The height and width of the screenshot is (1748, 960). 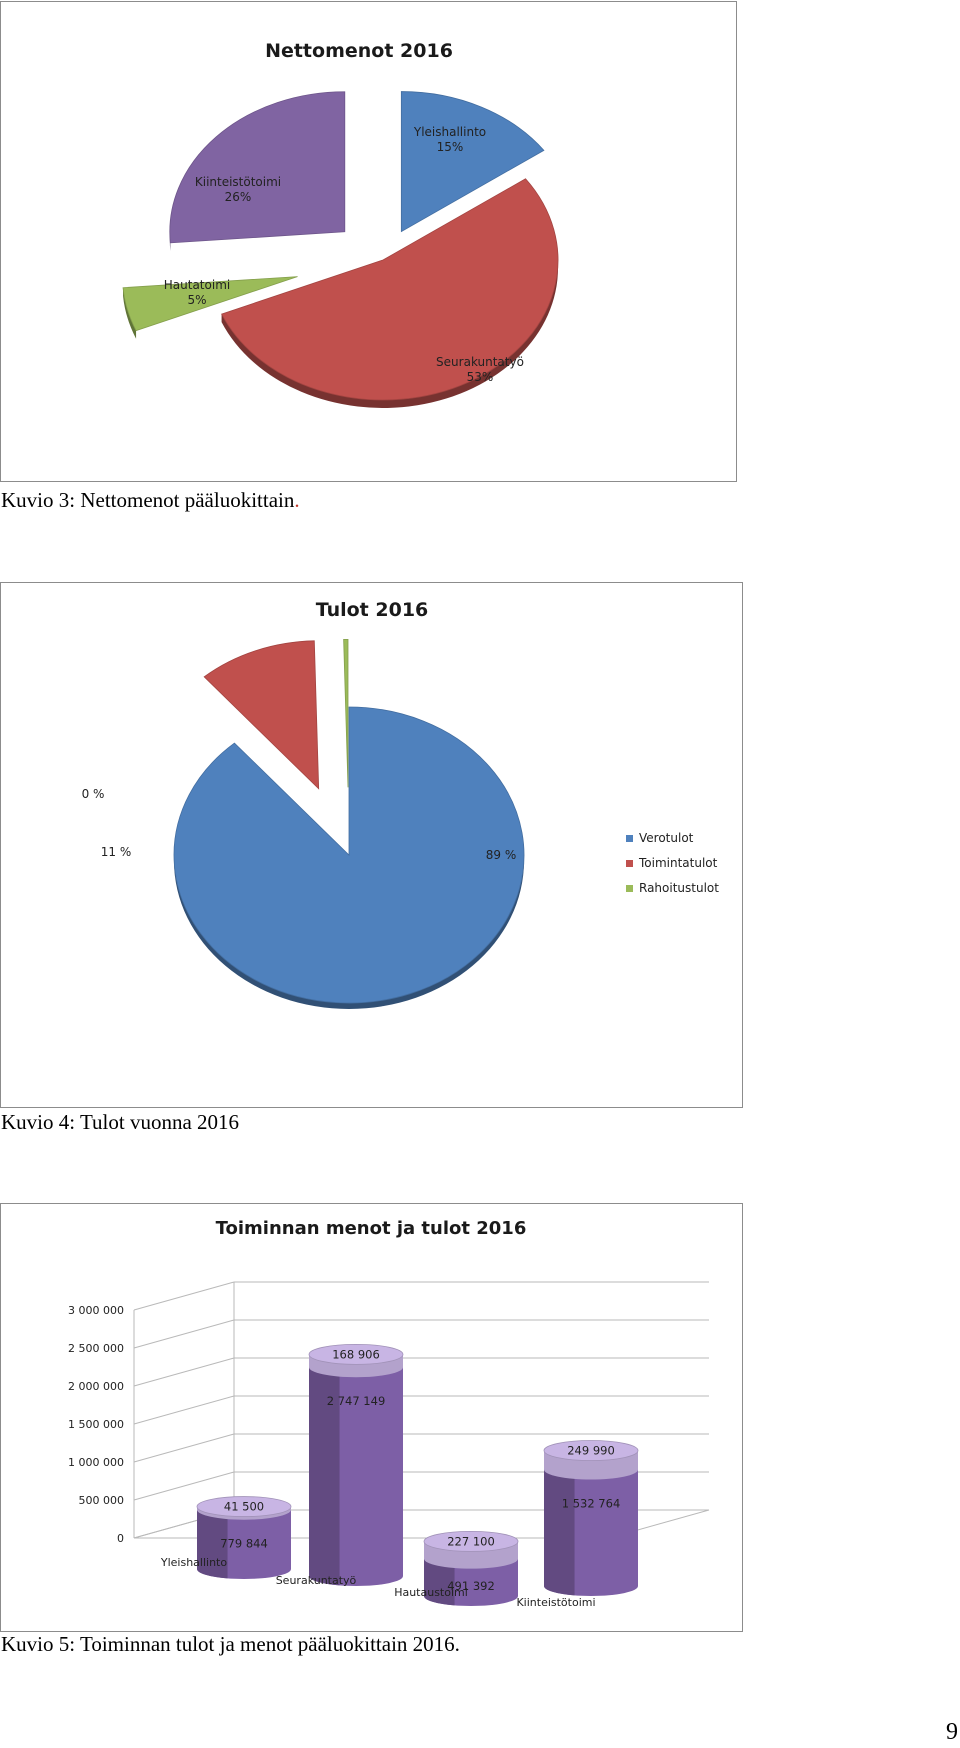 What do you see at coordinates (359, 51) in the screenshot?
I see `chart-title: Nettomenot 2016` at bounding box center [359, 51].